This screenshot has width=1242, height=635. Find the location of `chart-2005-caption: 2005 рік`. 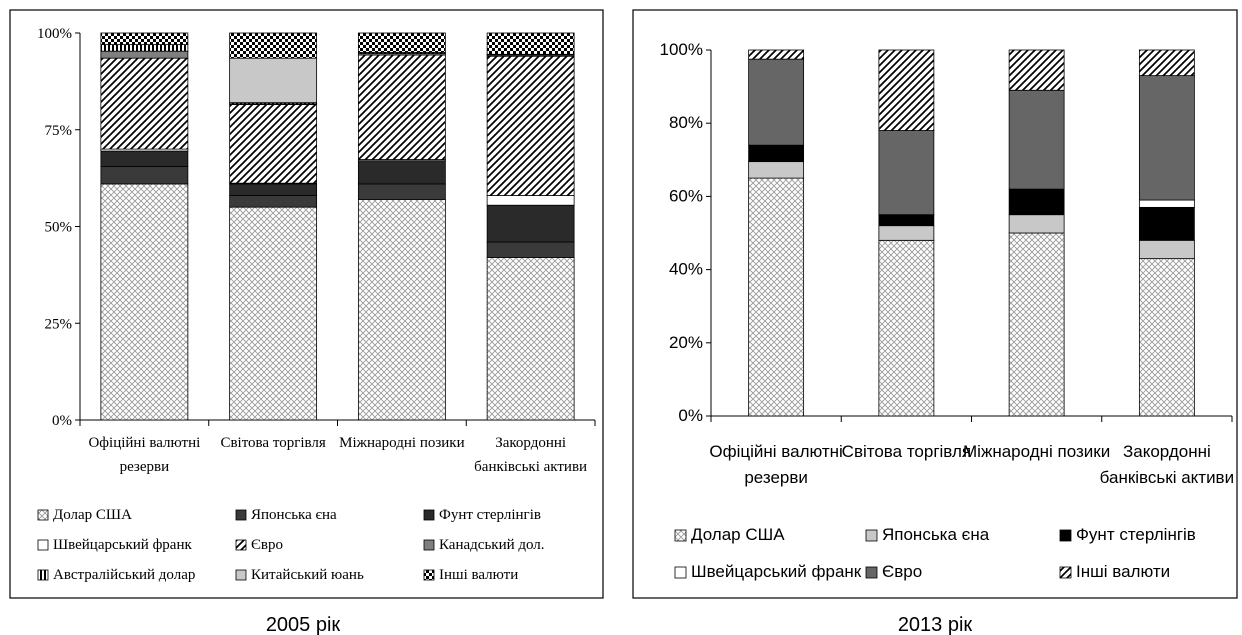

chart-2005-caption: 2005 рік is located at coordinates (303, 624).